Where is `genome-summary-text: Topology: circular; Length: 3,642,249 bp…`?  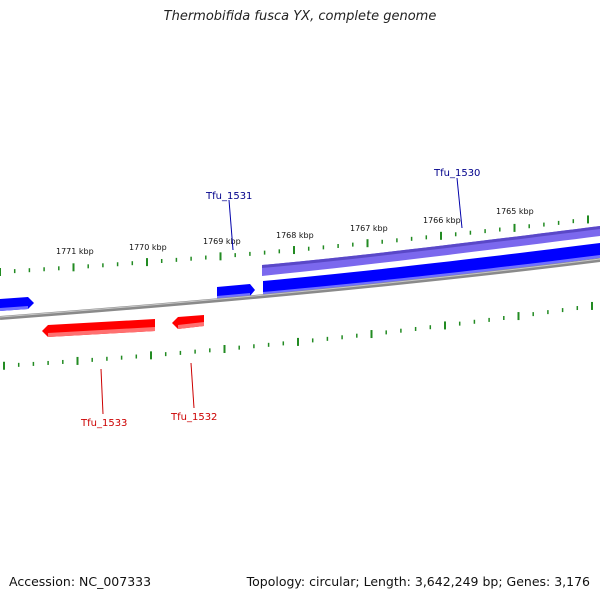
genome-summary-text: Topology: circular; Length: 3,642,249 bp… is located at coordinates (418, 581).